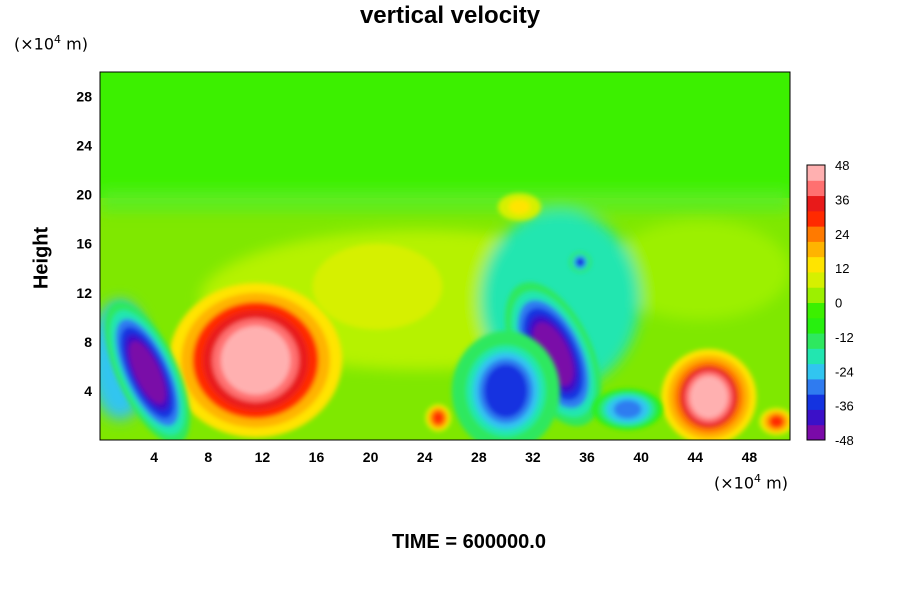 This screenshot has height=600, width=900. I want to click on x-tick-label: 28, so click(479, 457).